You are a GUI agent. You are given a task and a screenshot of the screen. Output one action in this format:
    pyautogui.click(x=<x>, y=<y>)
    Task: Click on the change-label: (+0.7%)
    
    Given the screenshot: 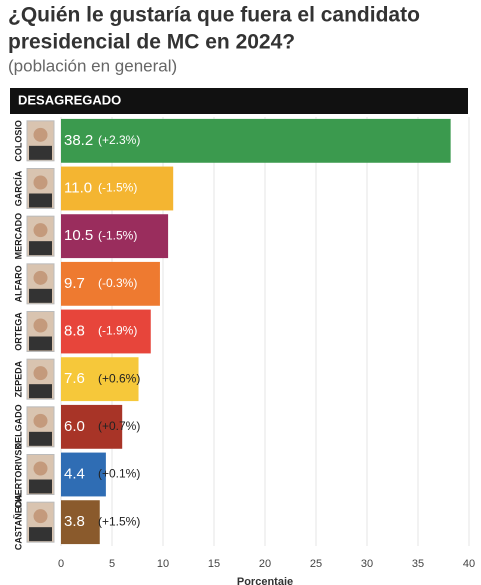 What is the action you would take?
    pyautogui.click(x=119, y=426)
    